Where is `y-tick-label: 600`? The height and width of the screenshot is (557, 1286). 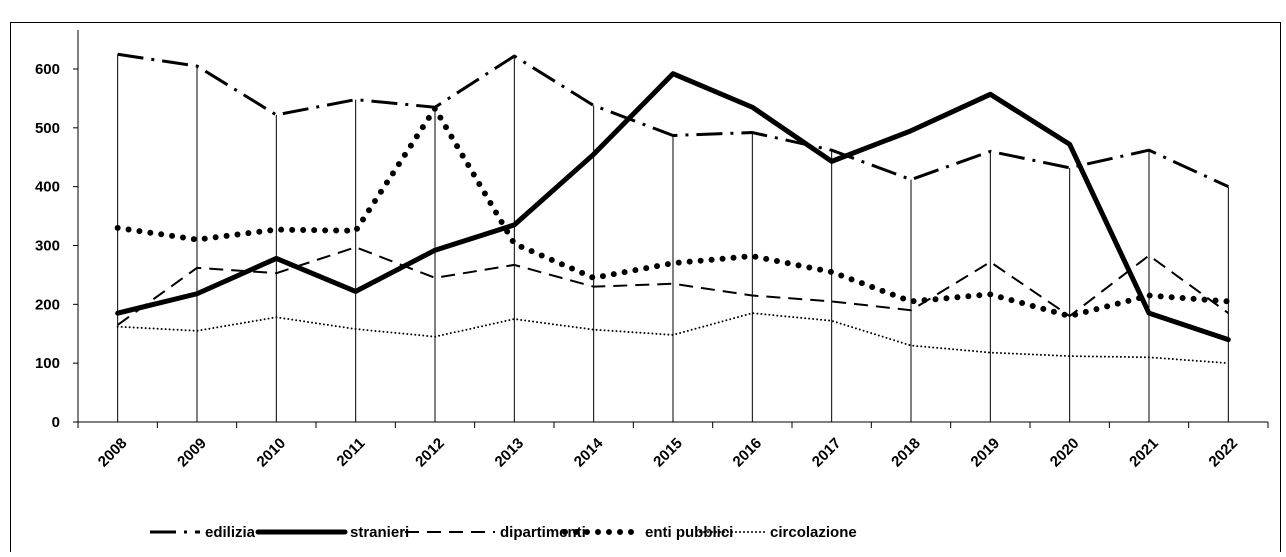
y-tick-label: 600 is located at coordinates (47, 69).